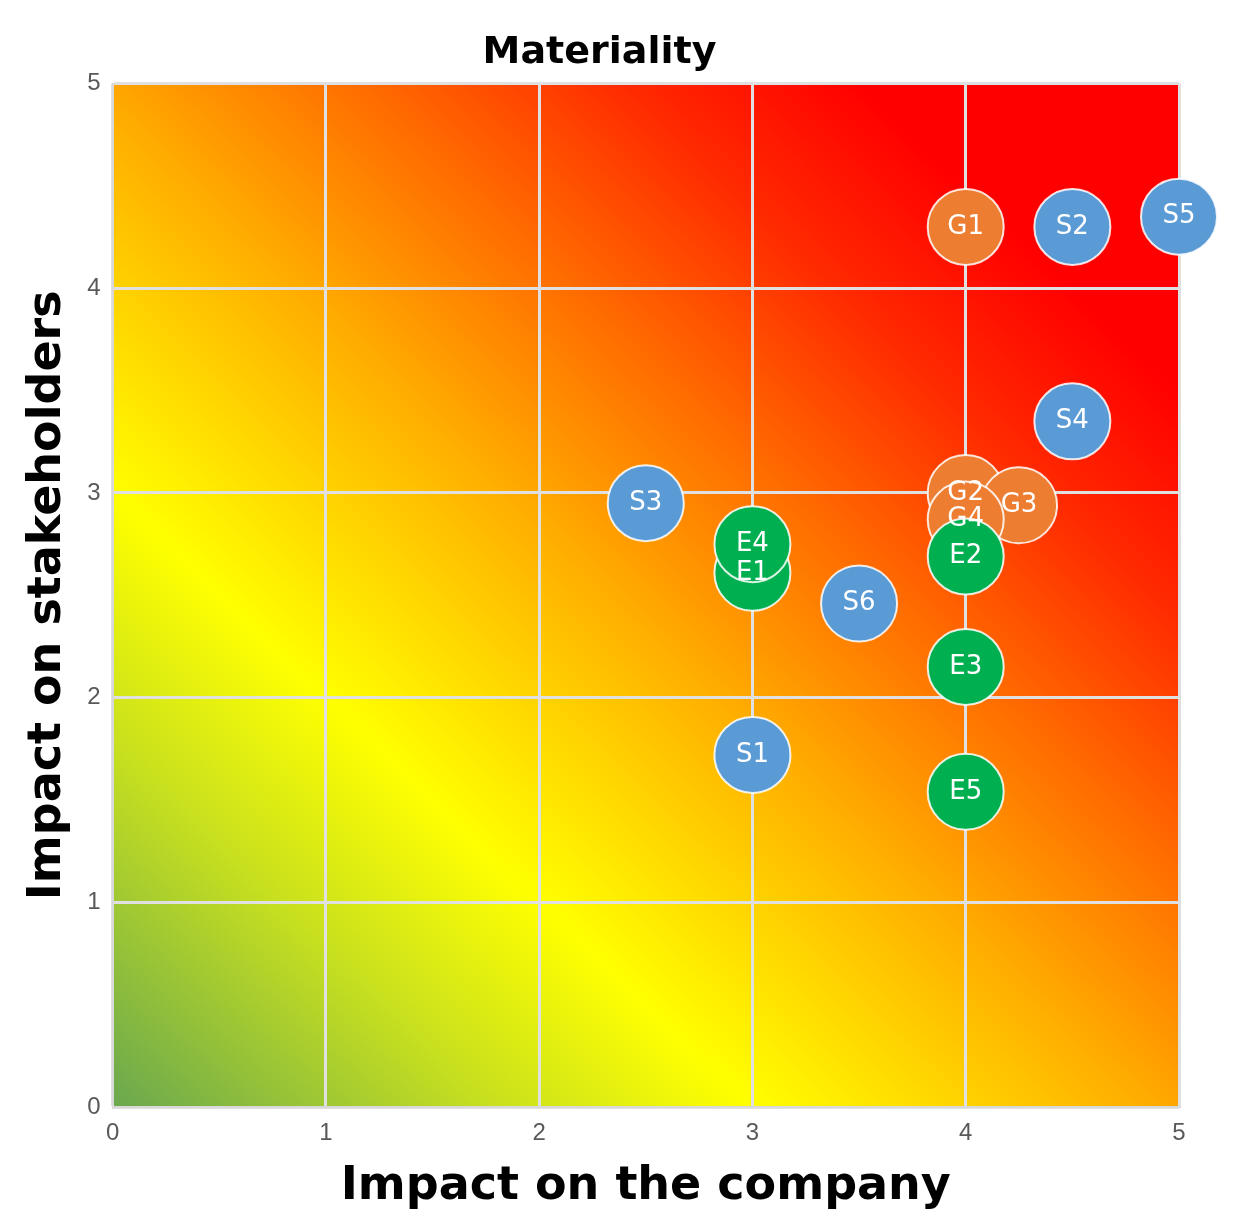 This screenshot has height=1225, width=1249. What do you see at coordinates (1179, 1132) in the screenshot?
I see `x-tick-label: 5` at bounding box center [1179, 1132].